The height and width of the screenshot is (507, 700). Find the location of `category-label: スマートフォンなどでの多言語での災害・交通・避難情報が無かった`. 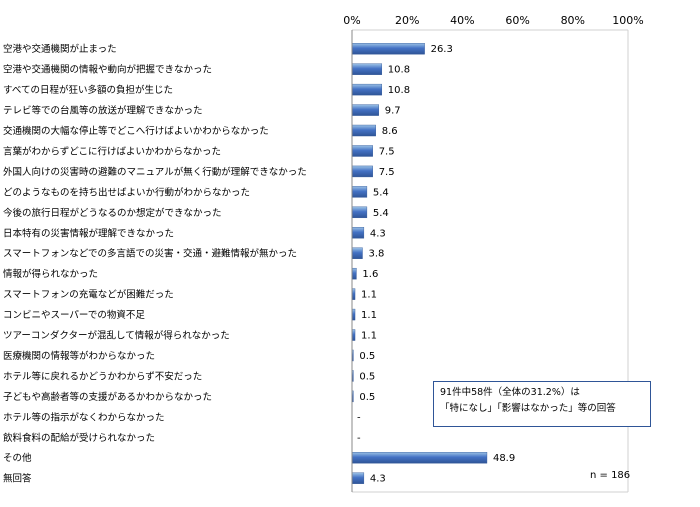

category-label: スマートフォンなどでの多言語での災害・交通・避難情報が無かった is located at coordinates (150, 254).